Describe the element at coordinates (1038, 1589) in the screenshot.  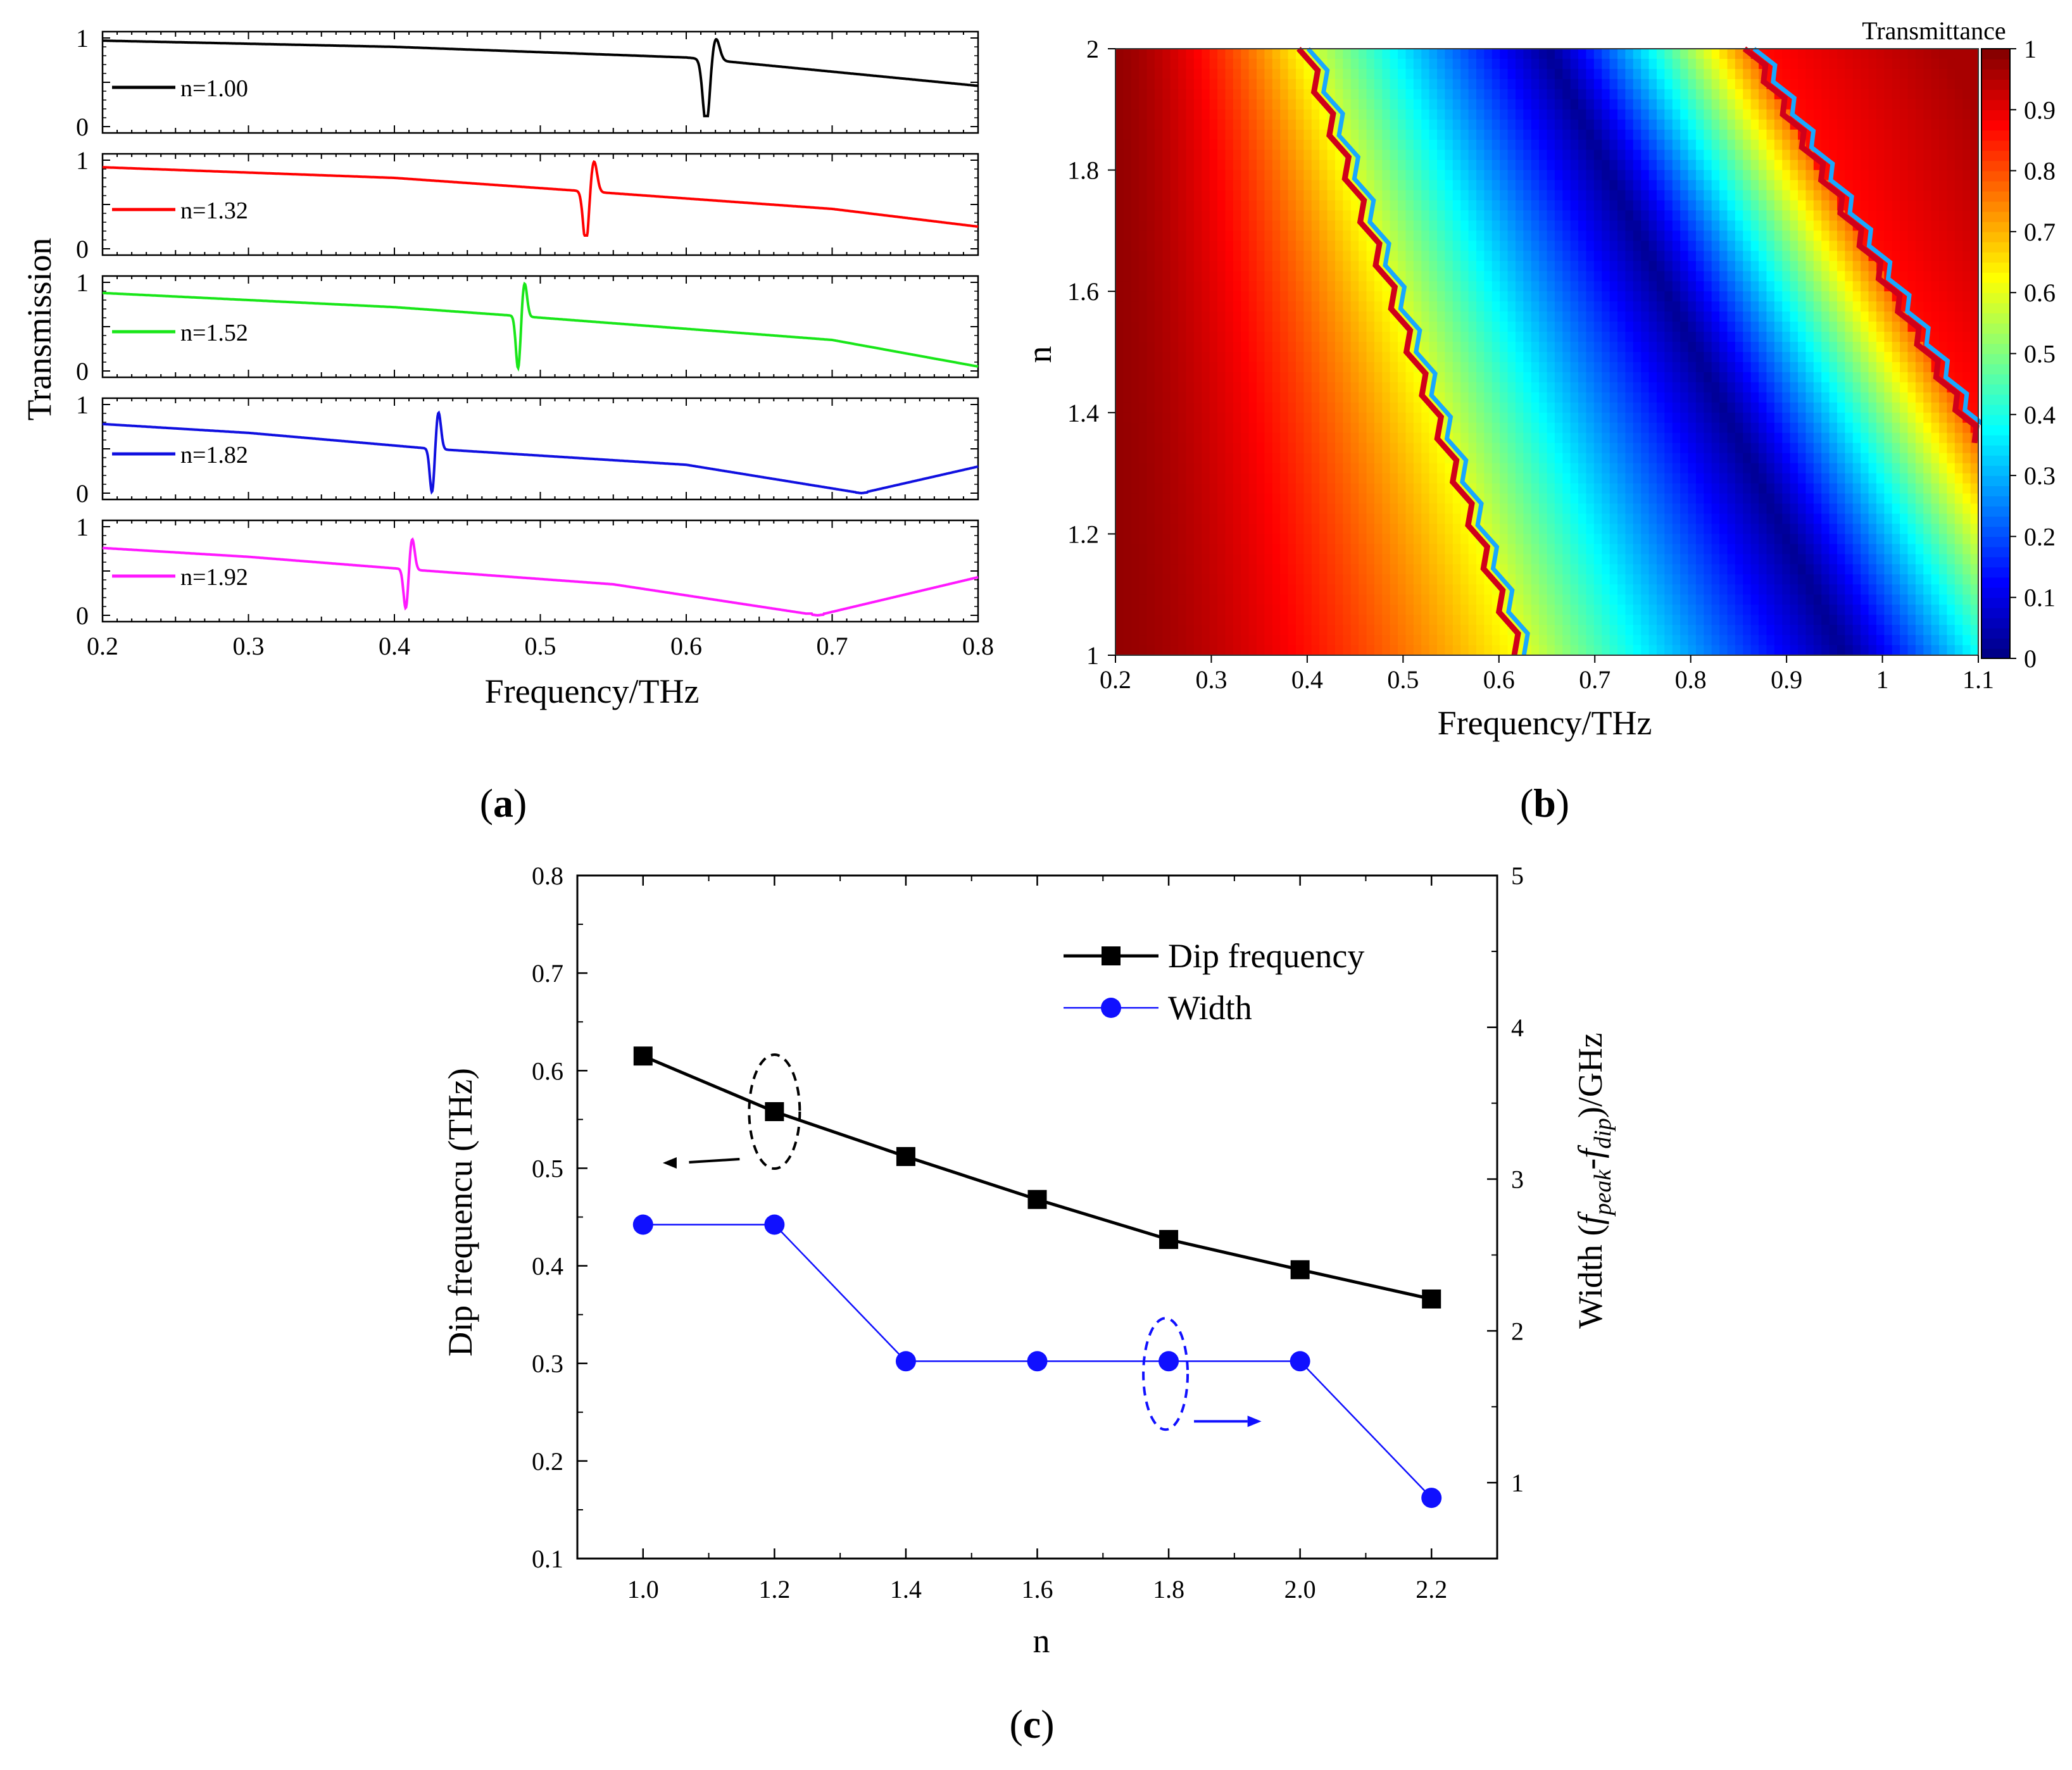
I see `x-tick-label: 1.6` at that location.